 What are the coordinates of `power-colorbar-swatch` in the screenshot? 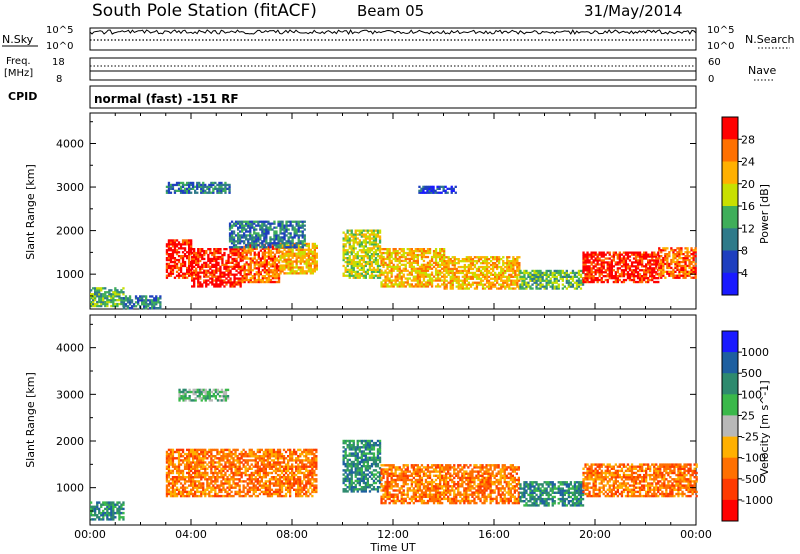 It's located at (730, 195).